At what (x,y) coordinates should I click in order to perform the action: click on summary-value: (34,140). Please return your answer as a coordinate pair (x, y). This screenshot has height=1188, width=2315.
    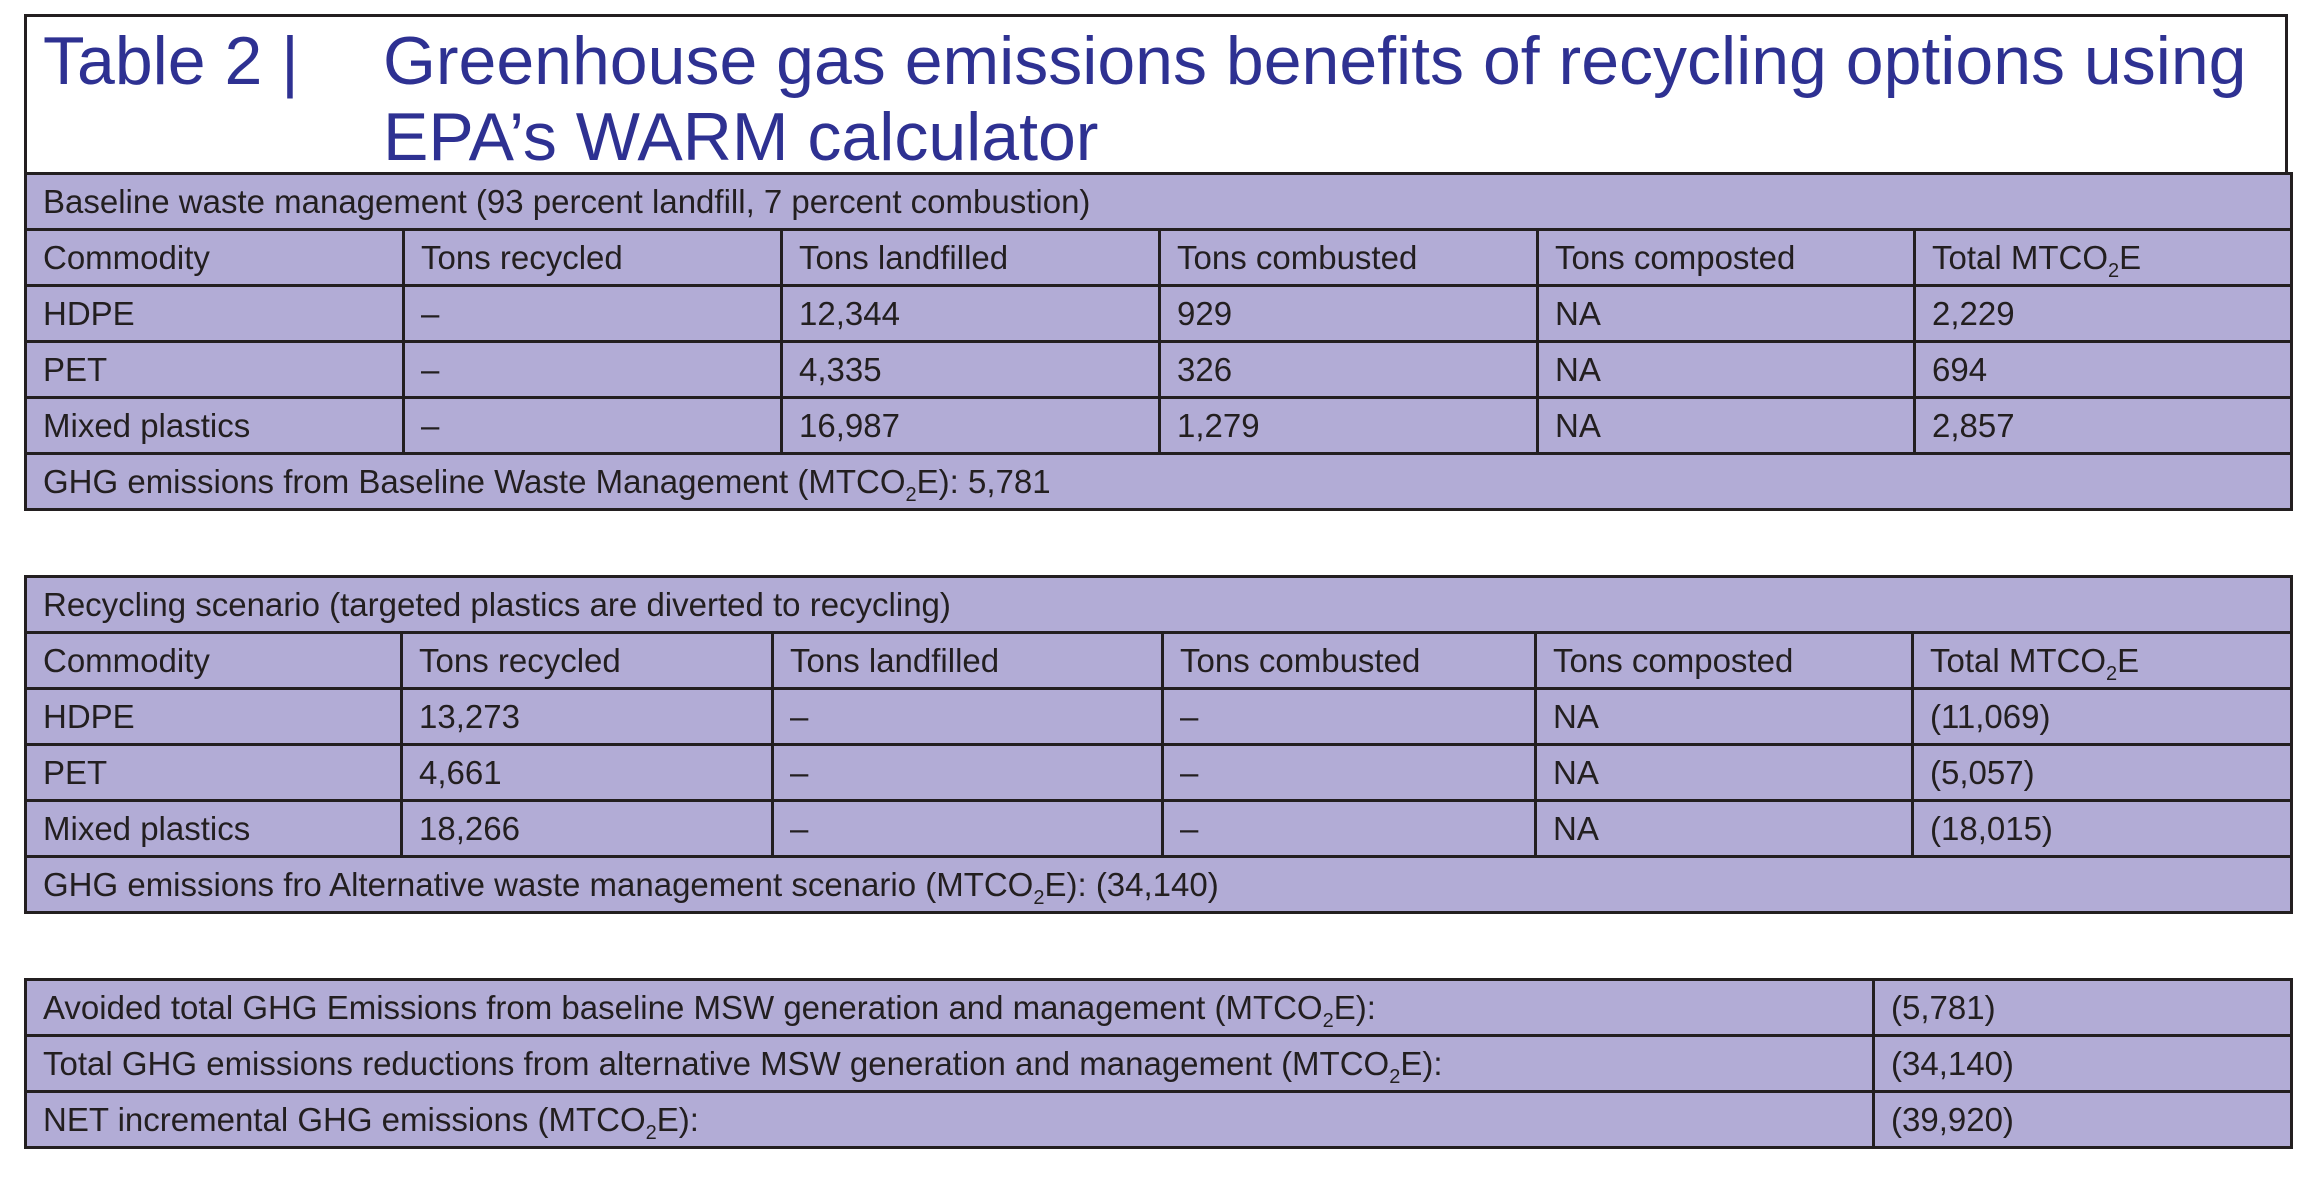
    Looking at the image, I should click on (2082, 1063).